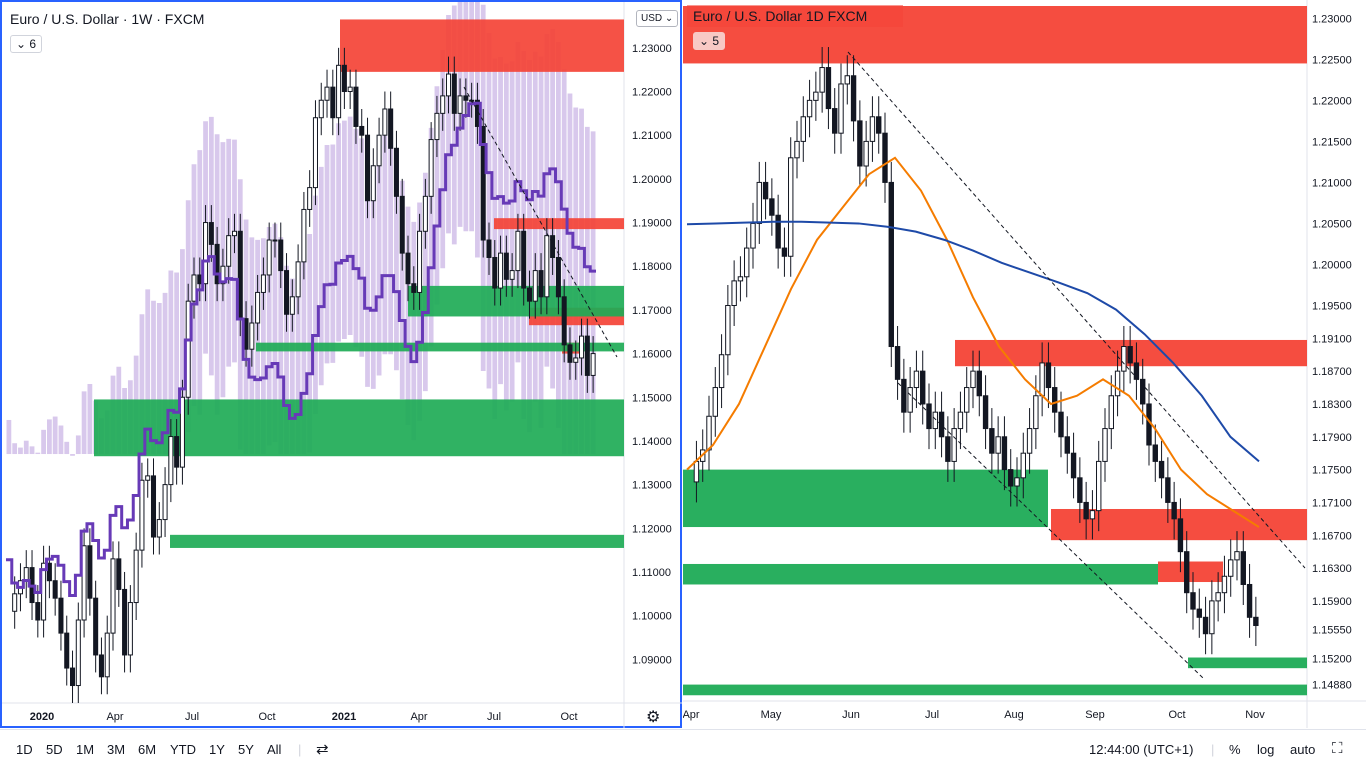 Image resolution: width=1366 pixels, height=769 pixels. I want to click on range-1y: 1Y, so click(217, 749).